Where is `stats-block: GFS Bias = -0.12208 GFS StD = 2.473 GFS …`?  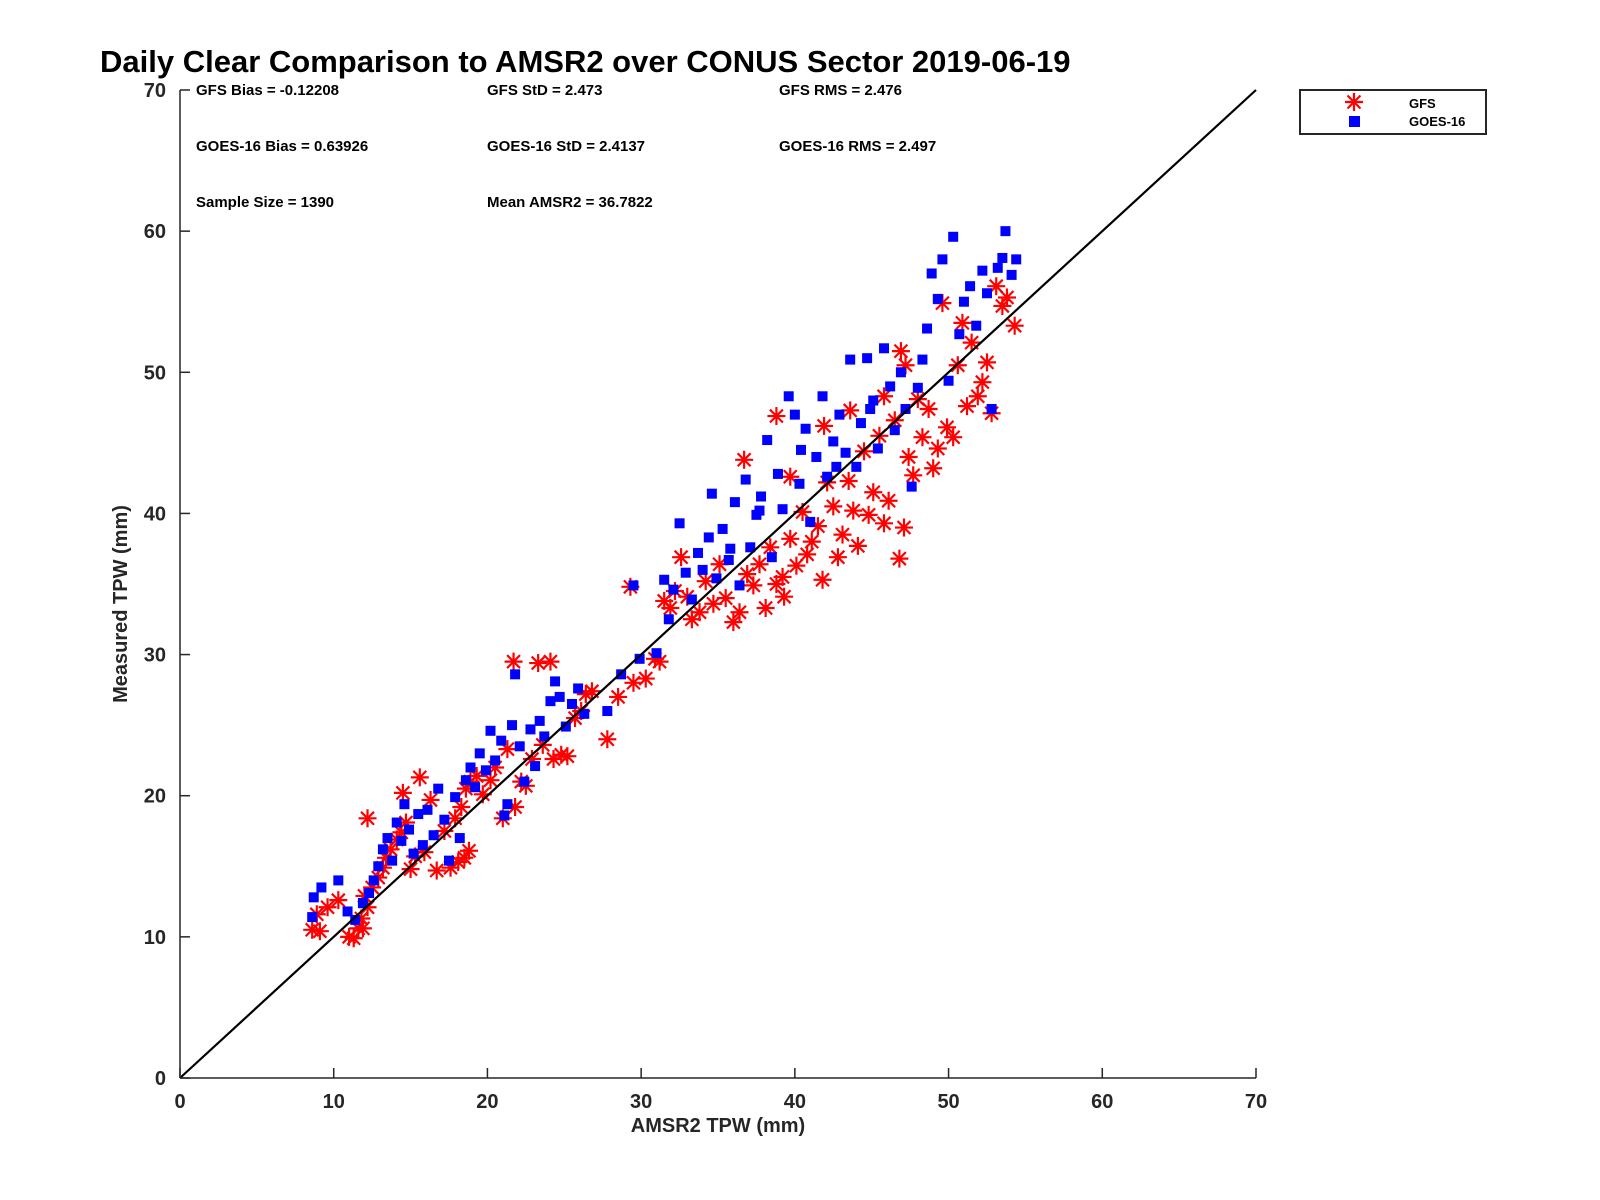 stats-block: GFS Bias = -0.12208 GFS StD = 2.473 GFS … is located at coordinates (566, 146).